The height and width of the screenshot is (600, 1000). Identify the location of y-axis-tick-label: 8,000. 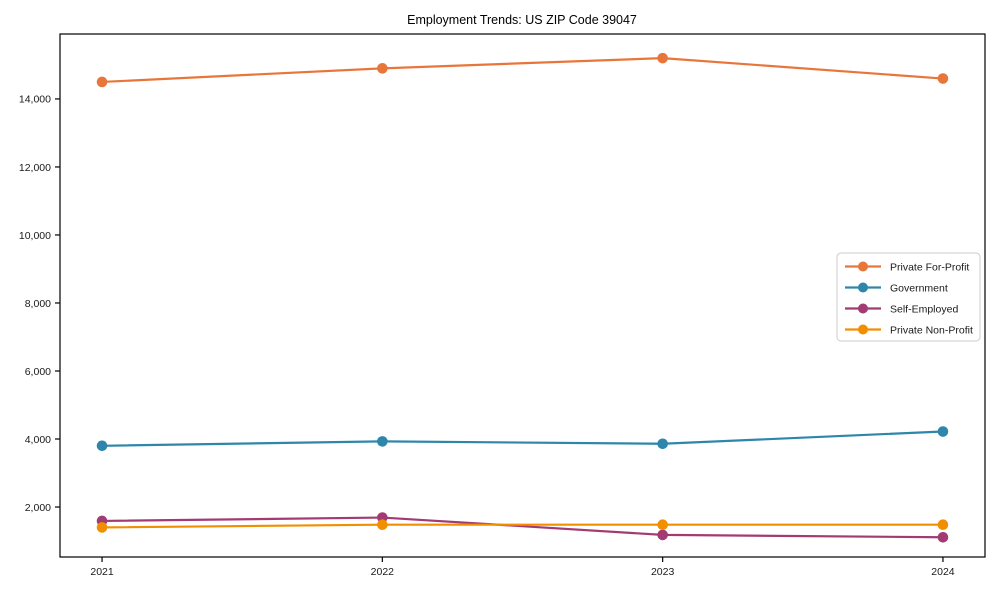
(38, 304).